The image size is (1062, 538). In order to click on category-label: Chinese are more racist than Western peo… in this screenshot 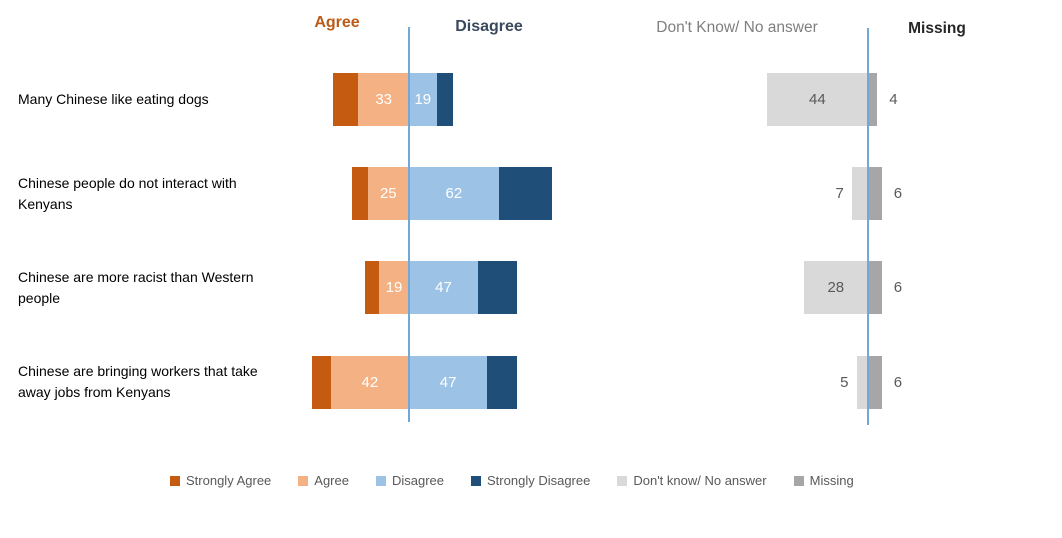, I will do `click(136, 287)`.